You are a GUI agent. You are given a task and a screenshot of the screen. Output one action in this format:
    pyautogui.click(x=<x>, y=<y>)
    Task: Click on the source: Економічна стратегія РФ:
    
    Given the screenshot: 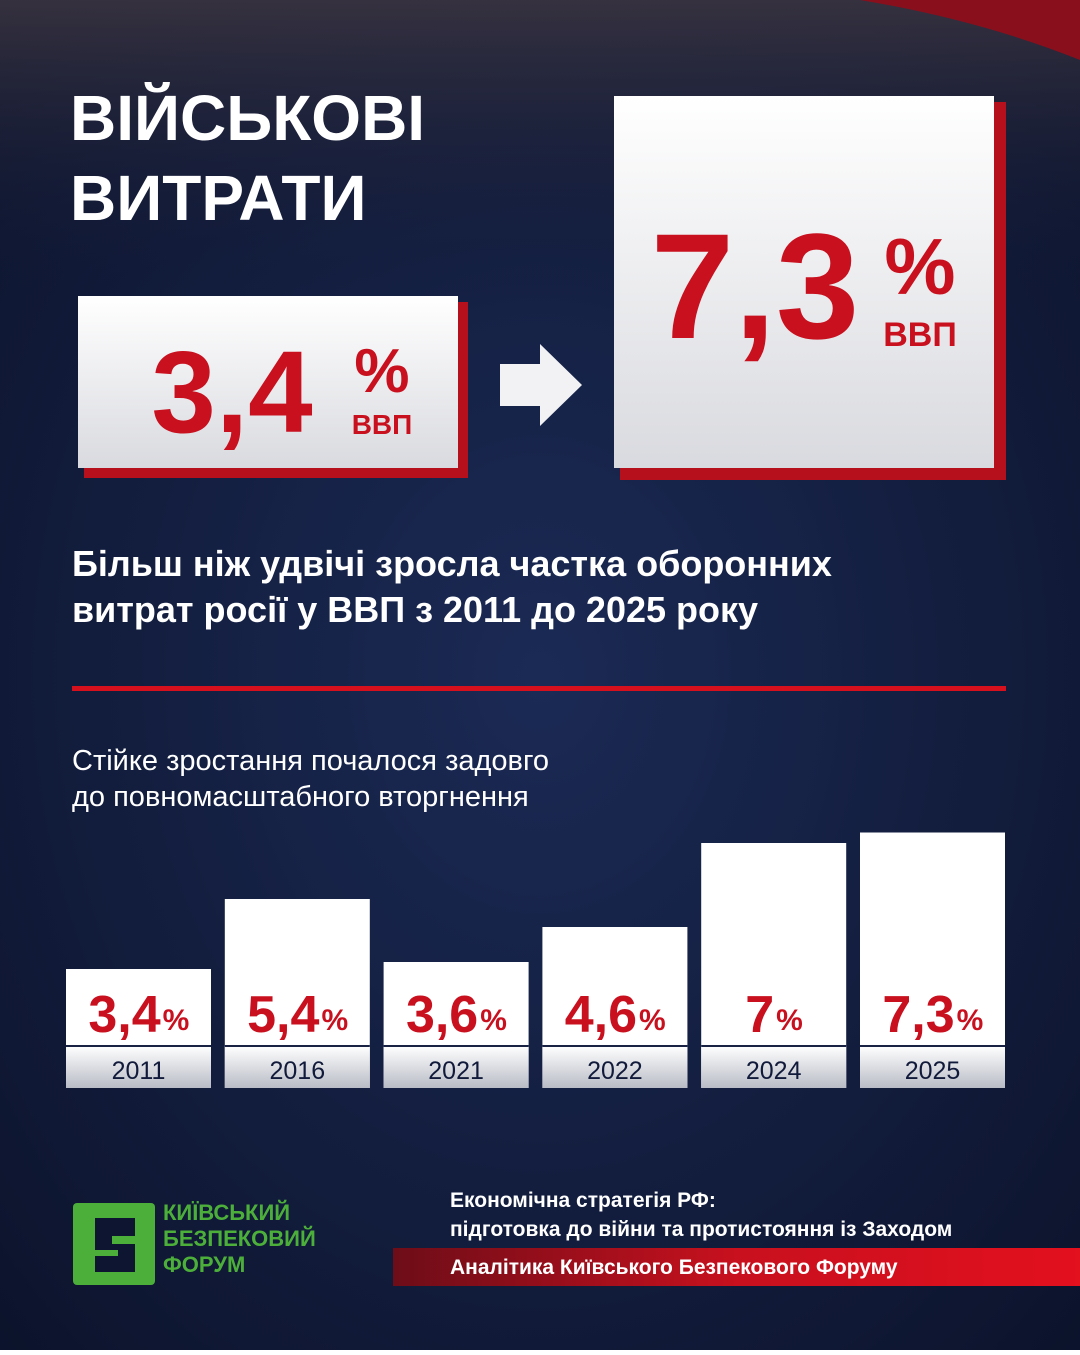 What is the action you would take?
    pyautogui.click(x=583, y=1200)
    